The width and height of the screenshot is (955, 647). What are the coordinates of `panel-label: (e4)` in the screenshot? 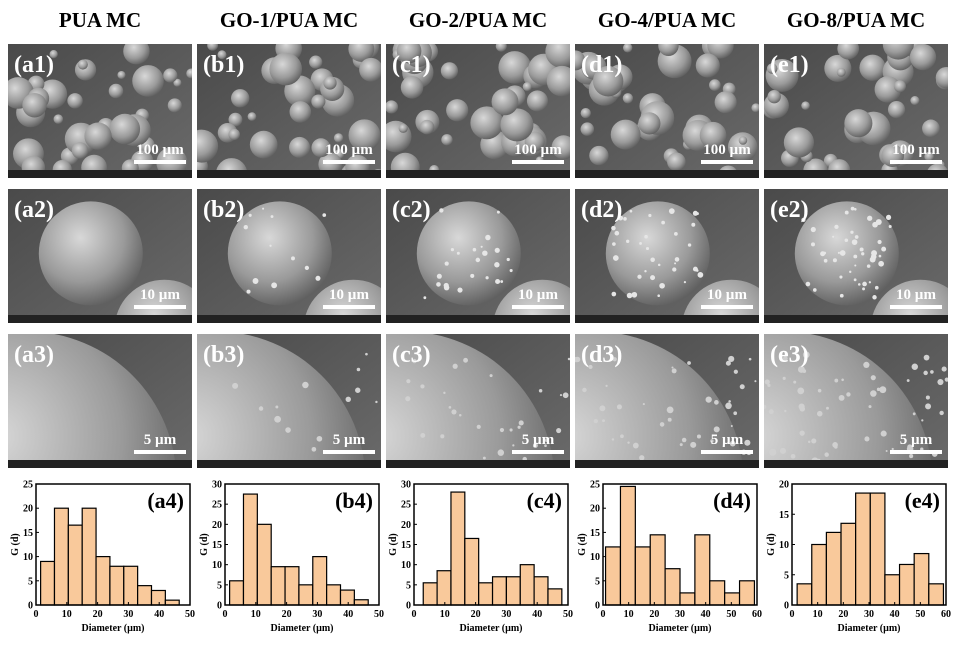 It's located at (922, 500).